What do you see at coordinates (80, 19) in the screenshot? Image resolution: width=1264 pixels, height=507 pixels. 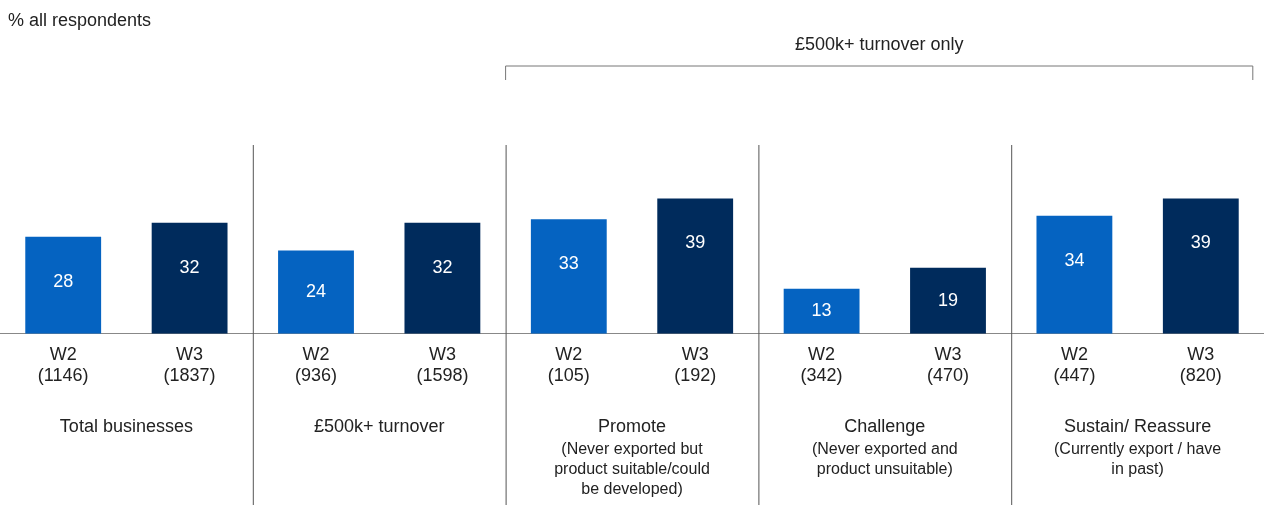 I see `text: % all respondents` at bounding box center [80, 19].